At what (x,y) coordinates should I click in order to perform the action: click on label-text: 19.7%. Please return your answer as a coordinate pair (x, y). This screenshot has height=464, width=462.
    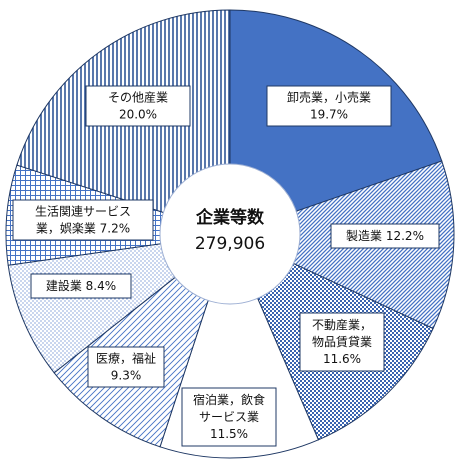
    Looking at the image, I should click on (329, 115).